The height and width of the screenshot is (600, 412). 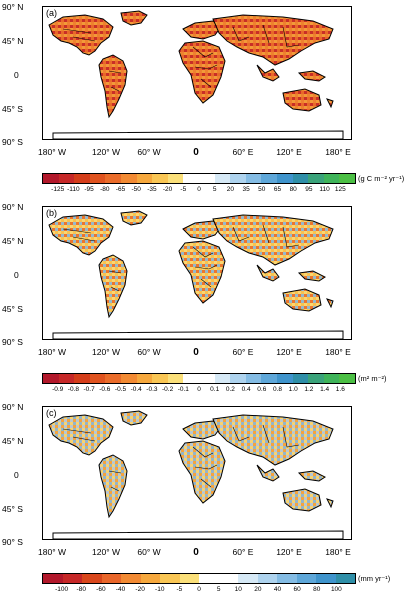 What do you see at coordinates (120, 389) in the screenshot?
I see `colorbar-tick-label: -0.5` at bounding box center [120, 389].